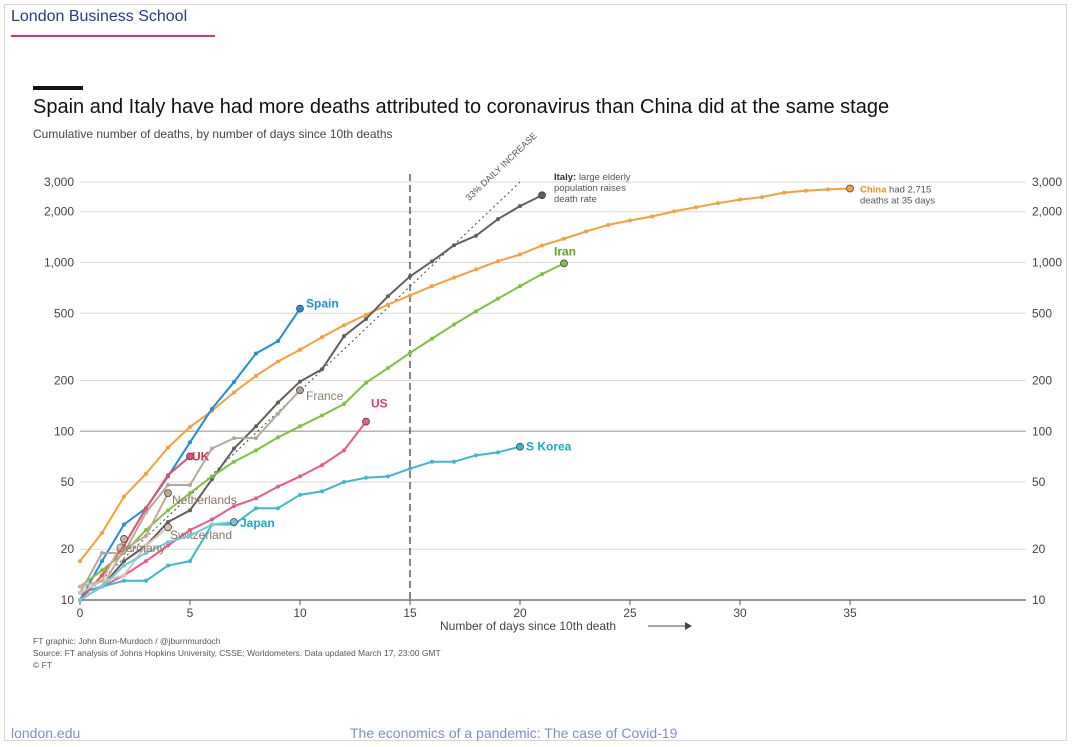 This screenshot has height=747, width=1073. What do you see at coordinates (300, 613) in the screenshot?
I see `x-tick-label: 10` at bounding box center [300, 613].